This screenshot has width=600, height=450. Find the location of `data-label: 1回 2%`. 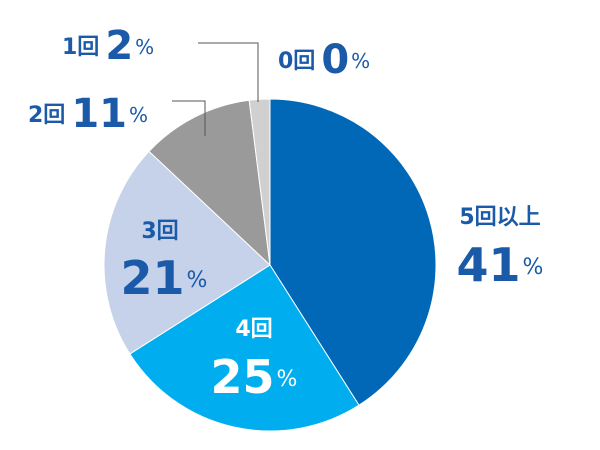

data-label: 1回 2% is located at coordinates (108, 46).